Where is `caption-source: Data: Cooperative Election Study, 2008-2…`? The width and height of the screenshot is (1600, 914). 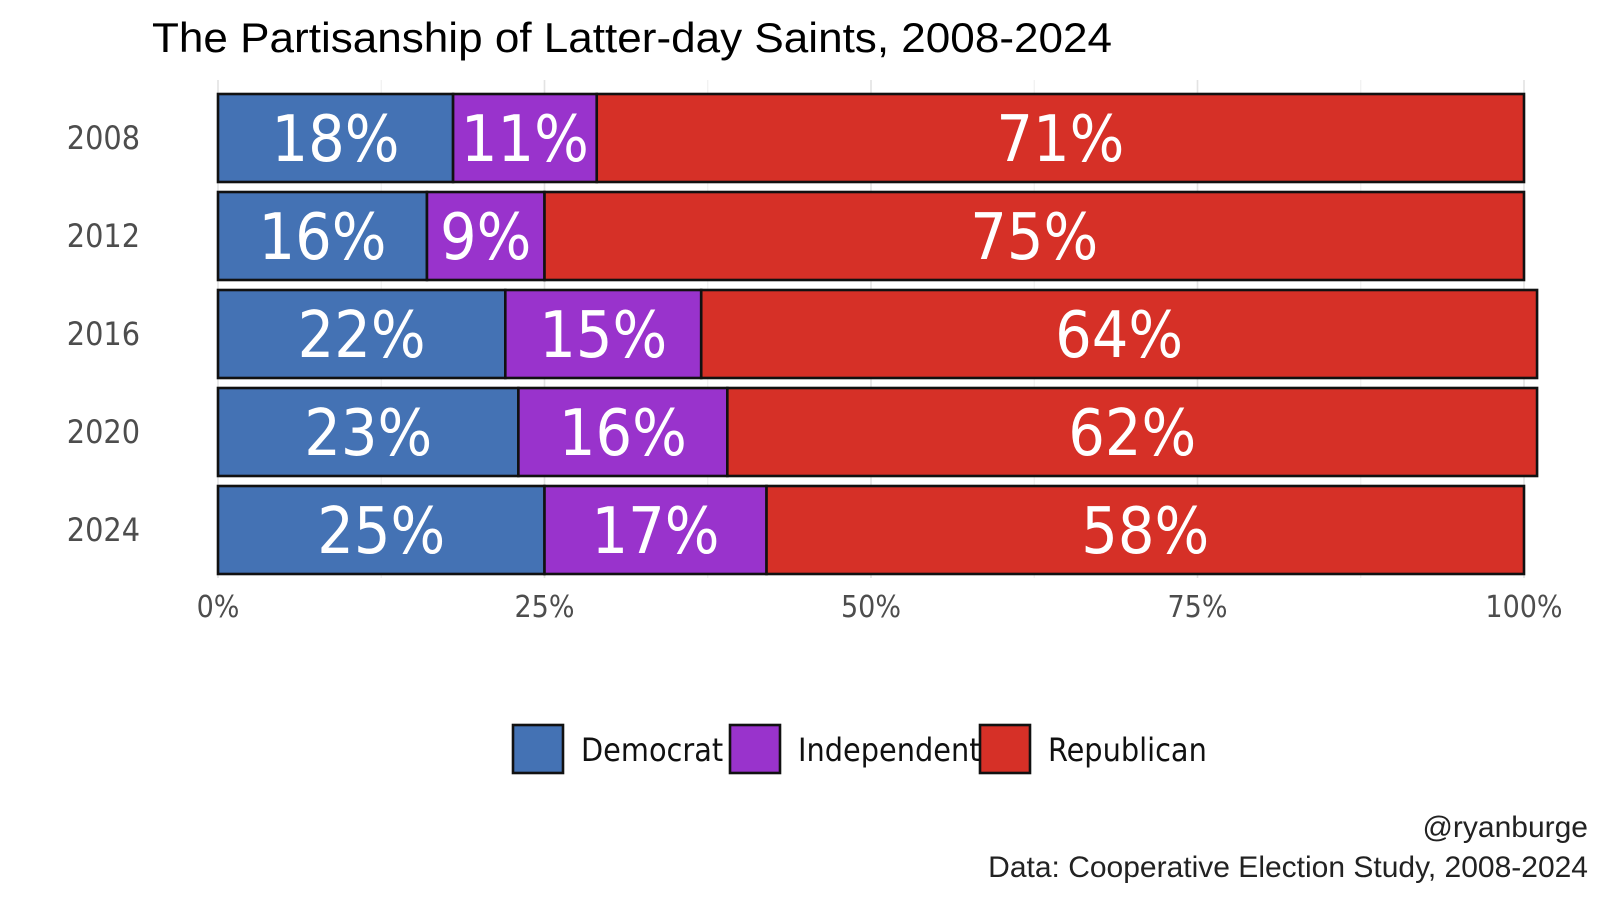 caption-source: Data: Cooperative Election Study, 2008-2… is located at coordinates (1288, 867).